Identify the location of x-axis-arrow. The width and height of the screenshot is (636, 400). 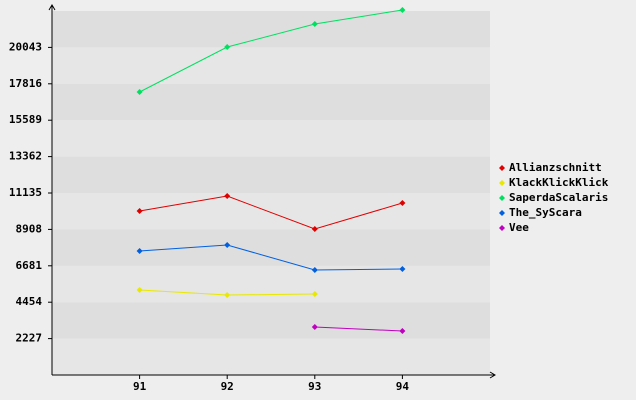
(492, 375).